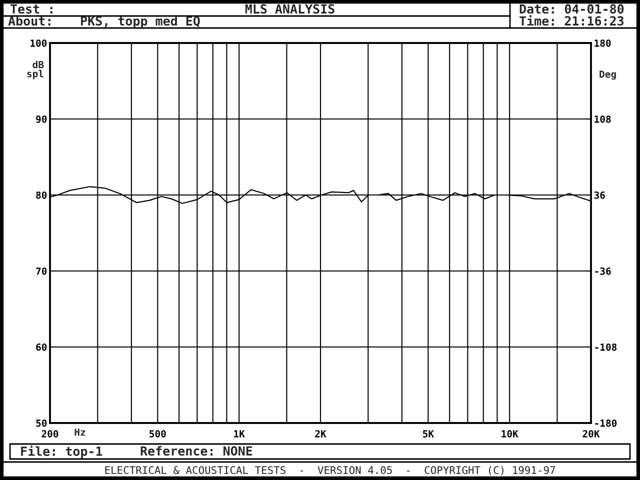 This screenshot has width=640, height=480. What do you see at coordinates (31, 9) in the screenshot?
I see `text: Test :` at bounding box center [31, 9].